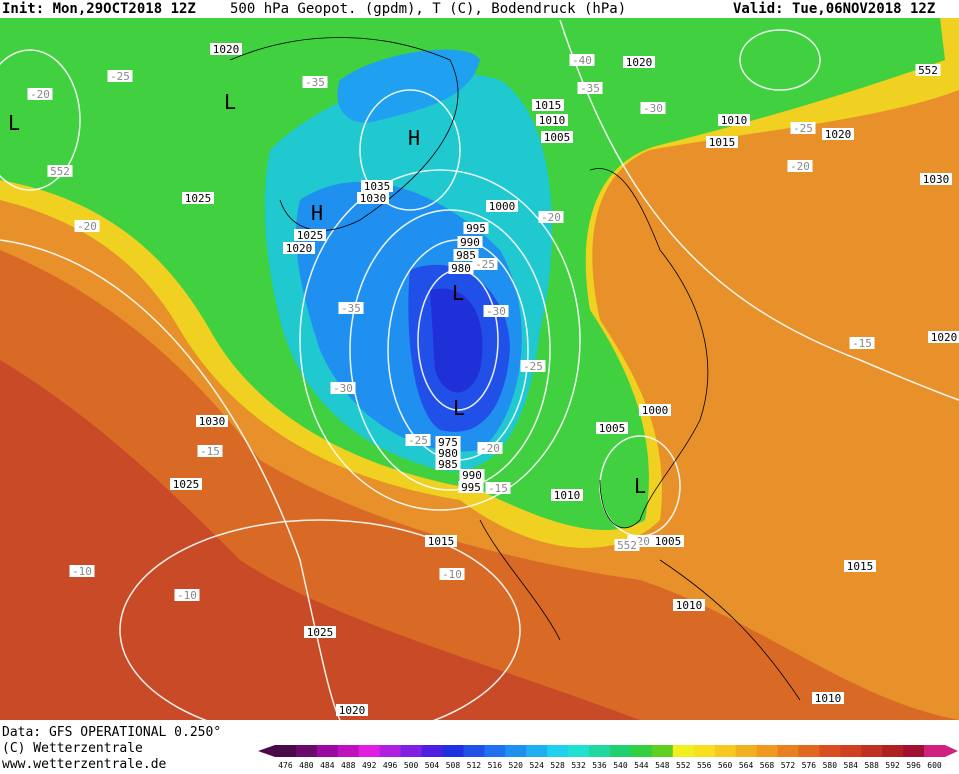 This screenshot has width=959, height=774. What do you see at coordinates (871, 765) in the screenshot?
I see `colorbar-tick-label: 588` at bounding box center [871, 765].